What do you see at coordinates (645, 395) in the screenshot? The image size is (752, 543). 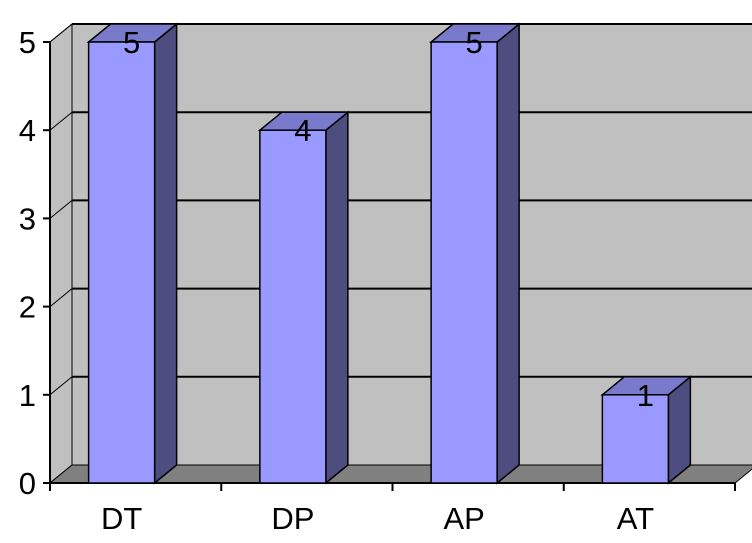 I see `data-label: 1` at bounding box center [645, 395].